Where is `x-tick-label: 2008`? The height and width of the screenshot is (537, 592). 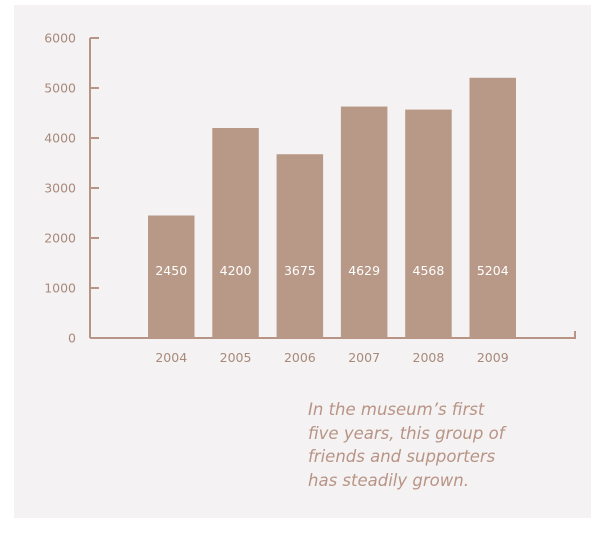 x-tick-label: 2008 is located at coordinates (429, 357).